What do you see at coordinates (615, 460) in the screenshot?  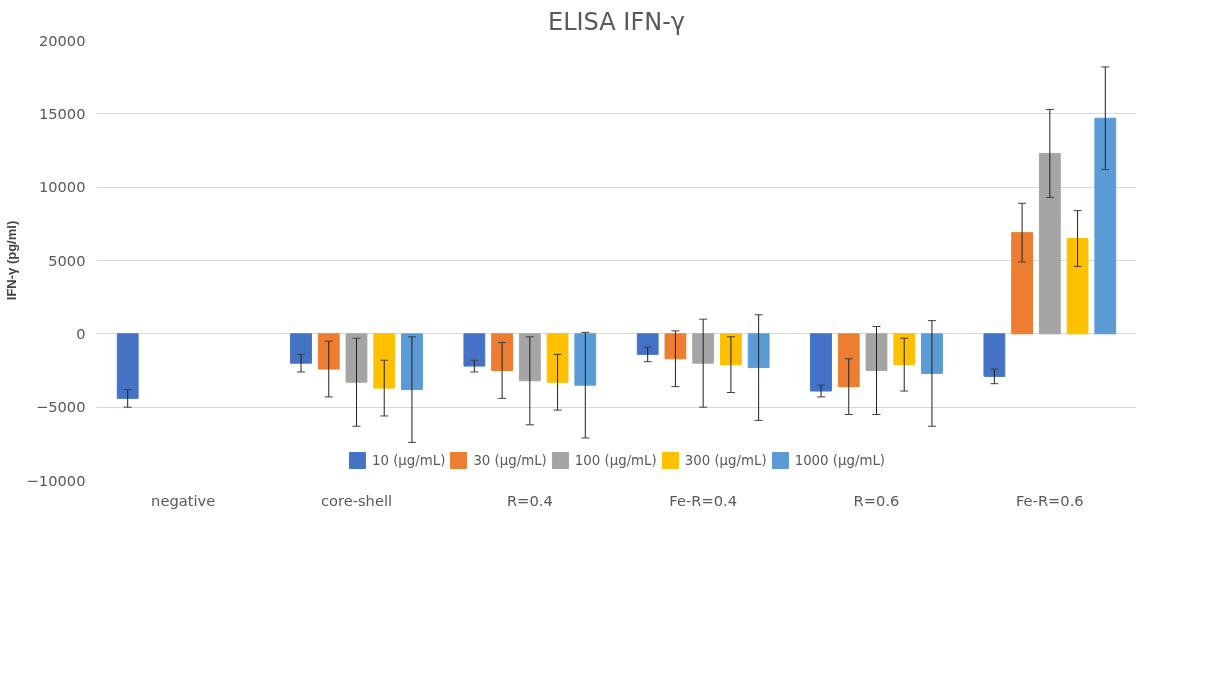 I see `legend-label: 100 (µg/mL)` at bounding box center [615, 460].